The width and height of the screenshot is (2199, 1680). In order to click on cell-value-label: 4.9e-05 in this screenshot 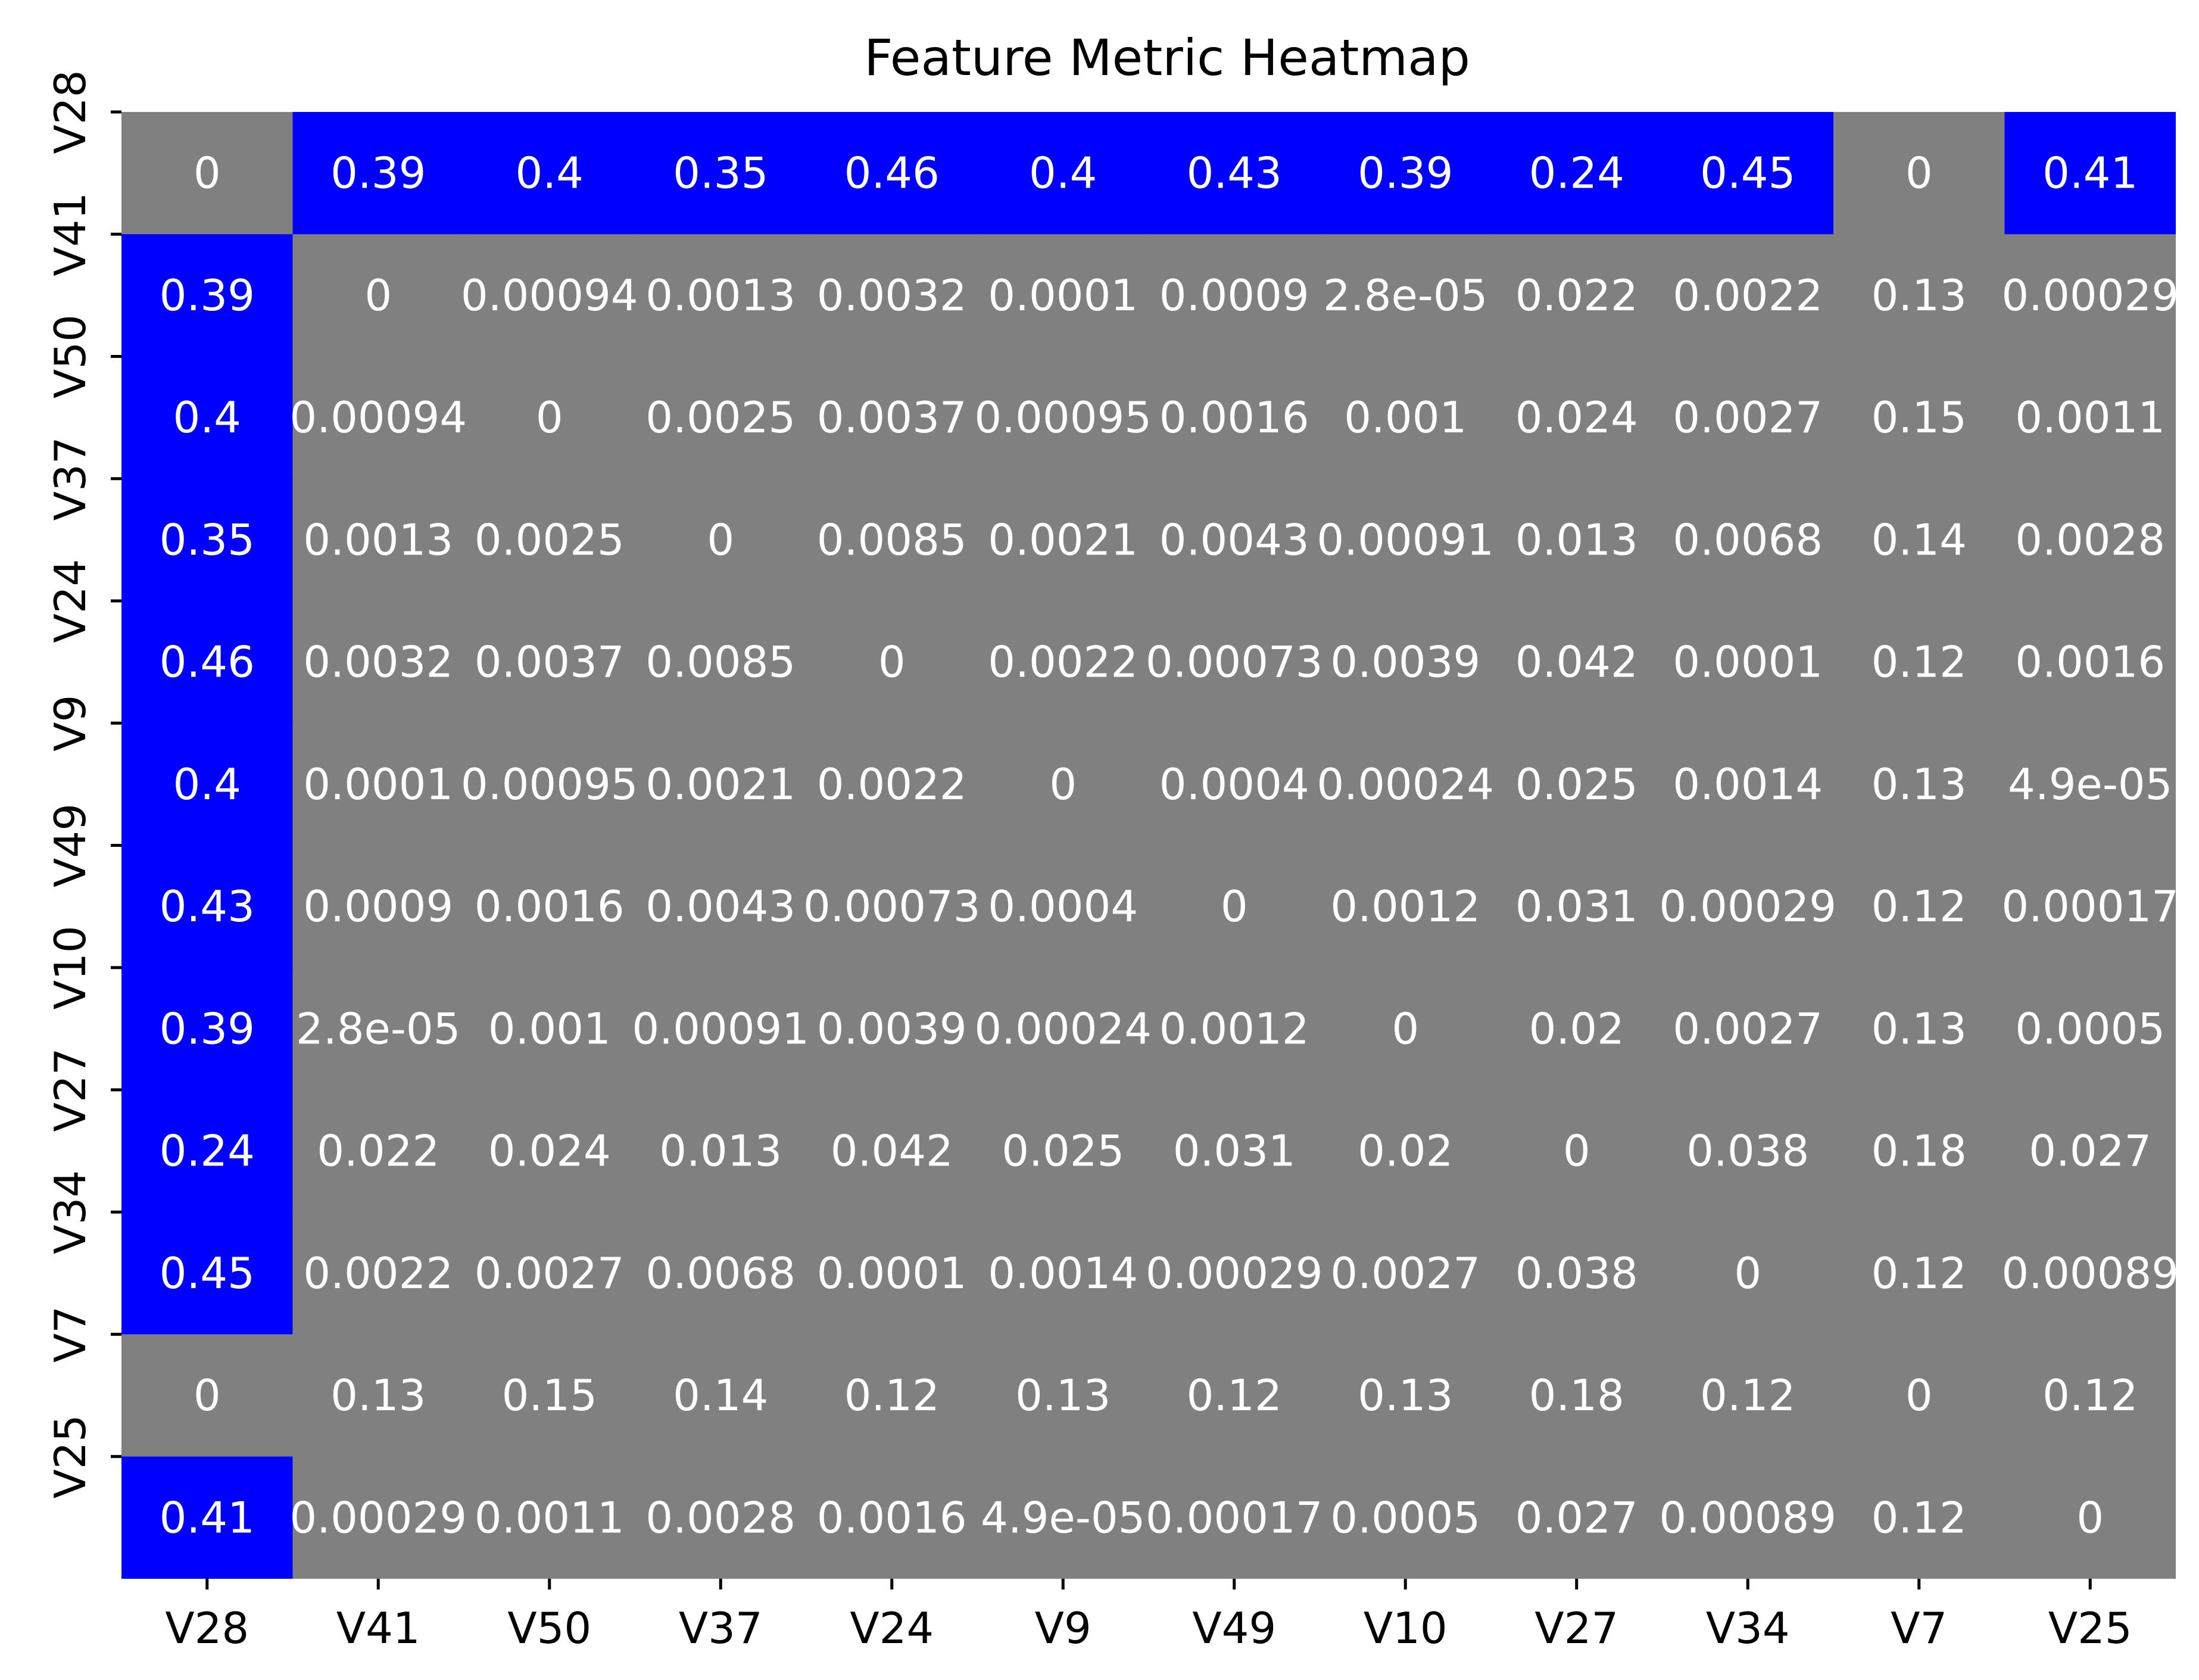, I will do `click(2090, 784)`.